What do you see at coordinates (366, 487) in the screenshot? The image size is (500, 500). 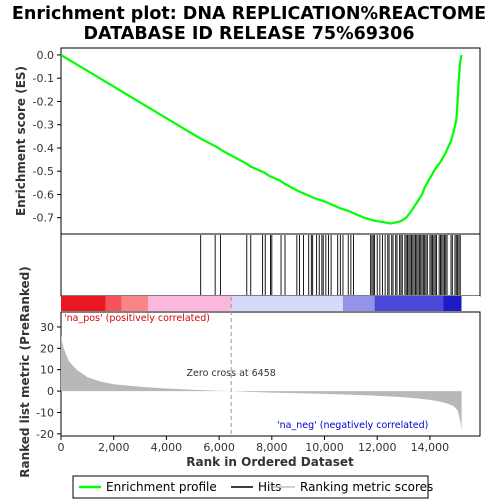 I see `legend-label-ranking: Ranking metric scores` at bounding box center [366, 487].